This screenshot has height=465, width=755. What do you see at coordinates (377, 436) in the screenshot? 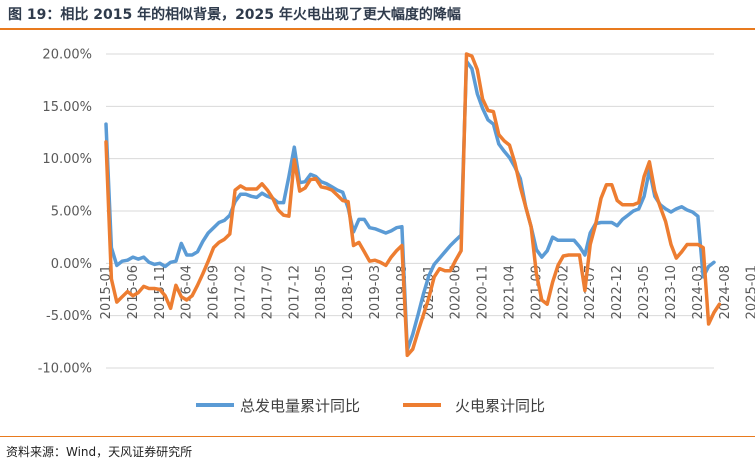
I see `footer-rule` at bounding box center [377, 436].